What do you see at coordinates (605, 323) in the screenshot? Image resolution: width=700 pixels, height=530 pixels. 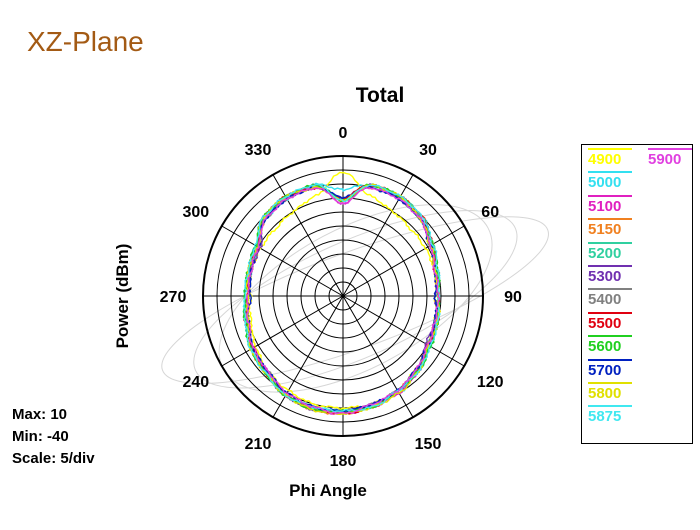 I see `legend-label: 5500` at bounding box center [605, 323].